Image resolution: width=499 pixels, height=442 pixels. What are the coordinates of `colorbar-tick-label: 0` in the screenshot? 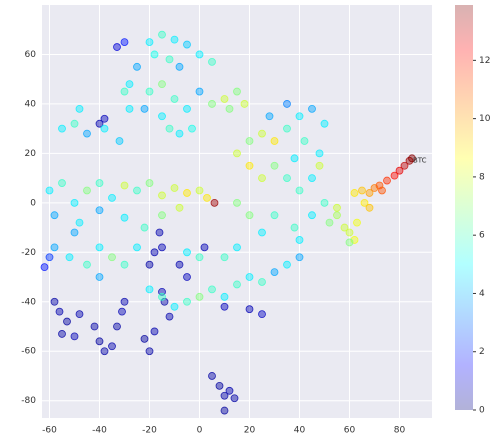 It's located at (482, 411).